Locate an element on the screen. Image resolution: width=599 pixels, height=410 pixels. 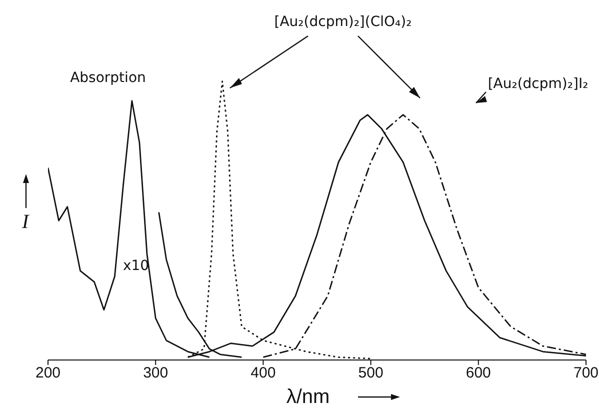
x-axis-title: λ/nm is located at coordinates (308, 397).